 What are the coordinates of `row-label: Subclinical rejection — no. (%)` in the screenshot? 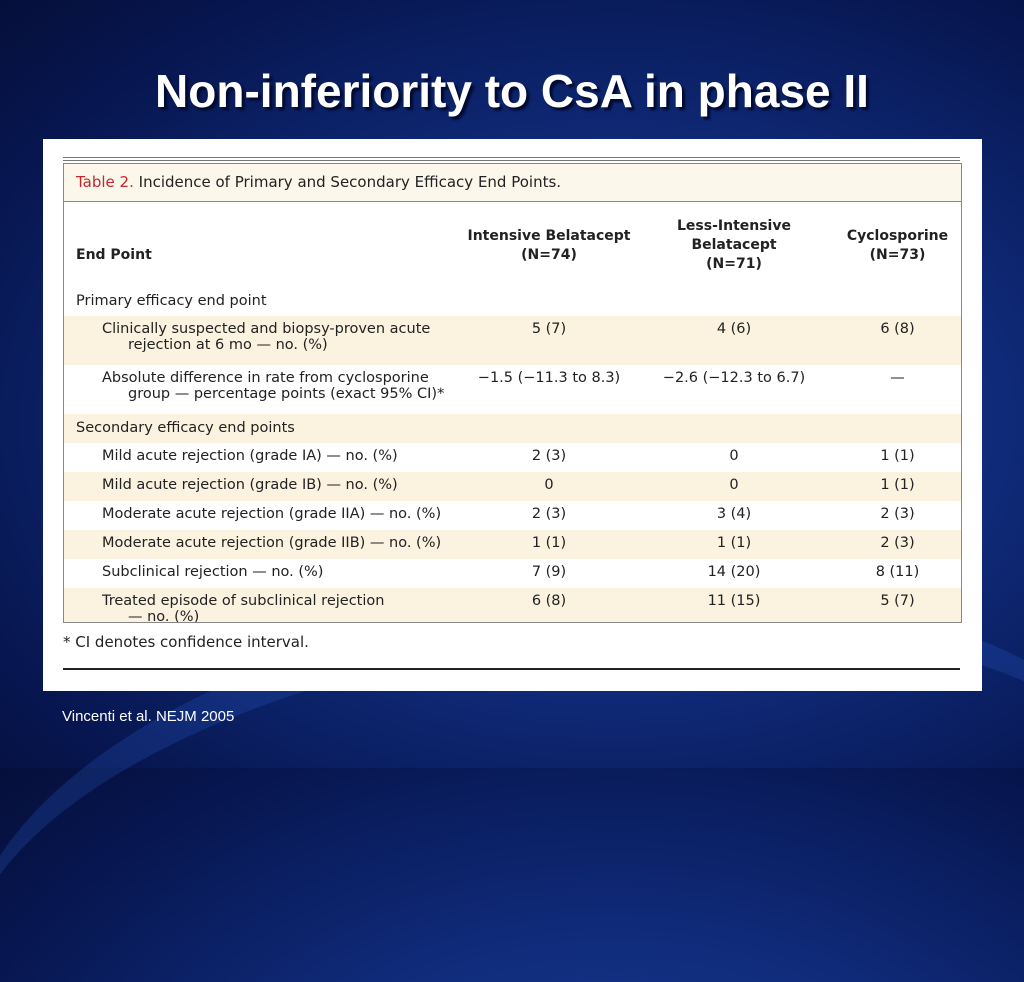 It's located at (213, 572).